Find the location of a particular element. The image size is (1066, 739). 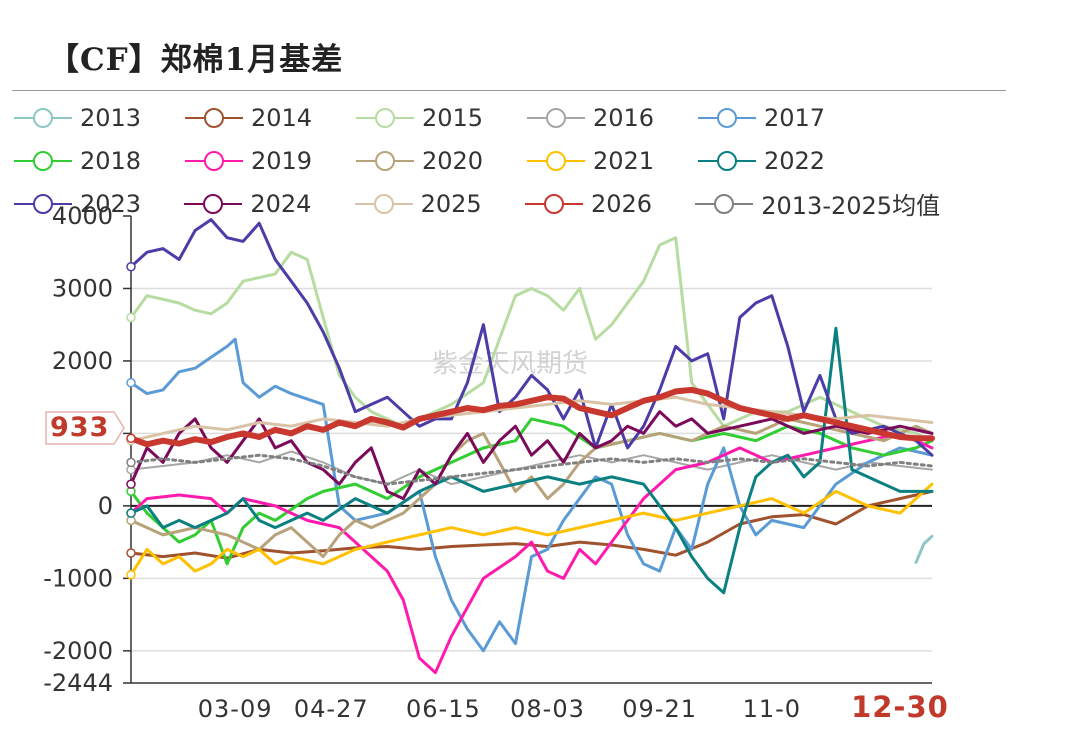

y-tick-label: -1000 is located at coordinates (78, 578).